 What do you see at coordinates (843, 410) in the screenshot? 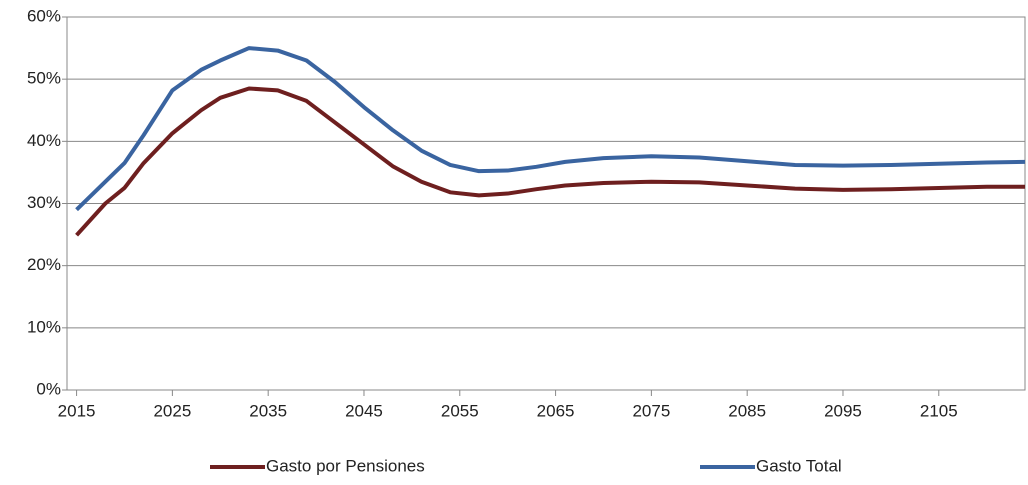
I see `x-tick-label: 2095` at bounding box center [843, 410].